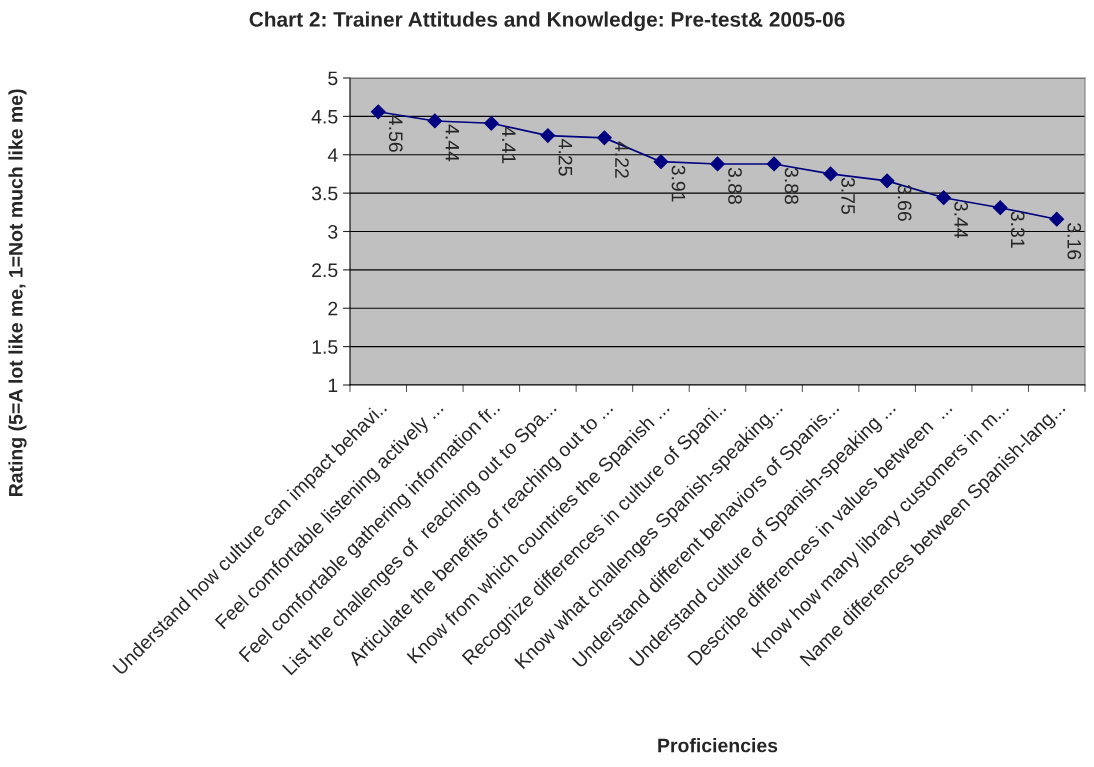  What do you see at coordinates (324, 117) in the screenshot?
I see `y-tick-label: 4.5` at bounding box center [324, 117].